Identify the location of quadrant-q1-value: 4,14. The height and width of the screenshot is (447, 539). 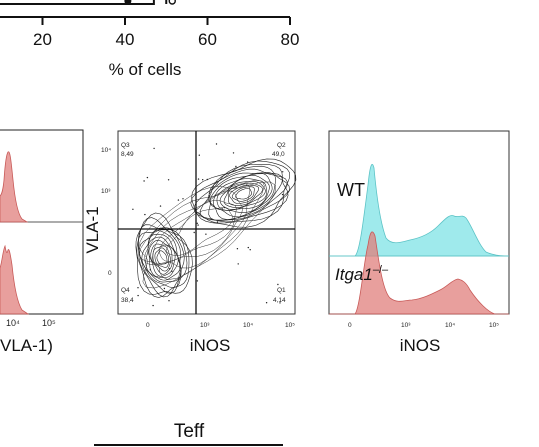
(279, 300).